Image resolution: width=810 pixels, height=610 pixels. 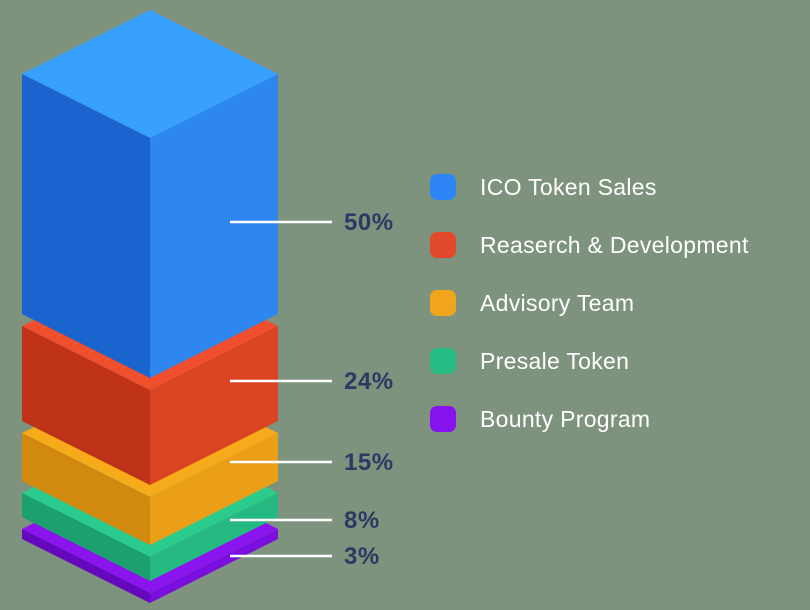 What do you see at coordinates (86, 226) in the screenshot?
I see `segment-ico-left-face` at bounding box center [86, 226].